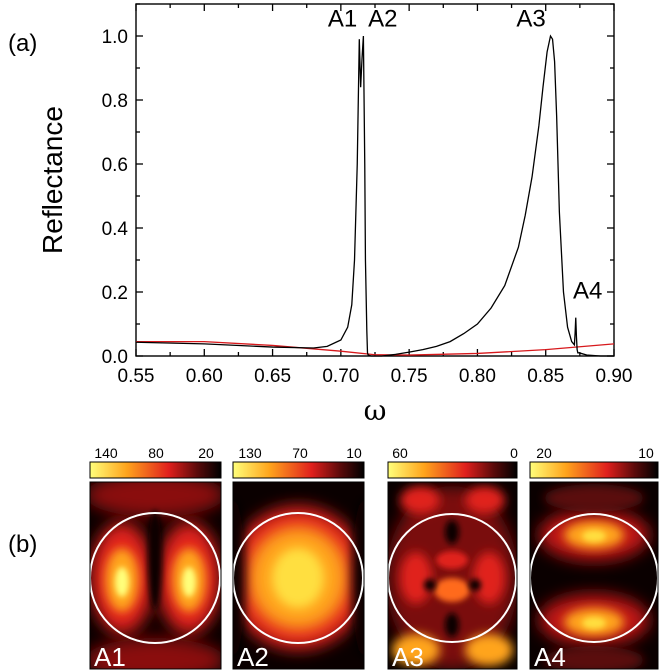 The image size is (660, 670). Describe the element at coordinates (156, 453) in the screenshot. I see `colorbar-a1-label-mid: 80` at that location.